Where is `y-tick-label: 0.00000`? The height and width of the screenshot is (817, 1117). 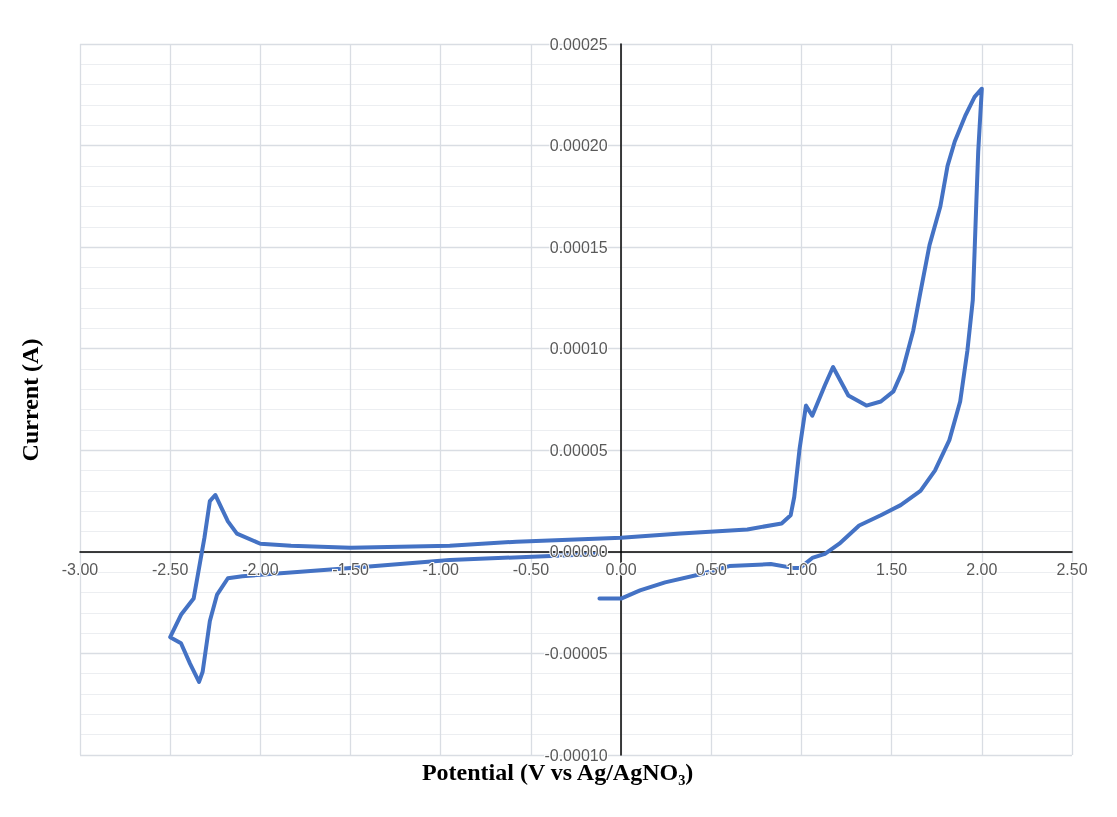 y-tick-label: 0.00000 is located at coordinates (578, 552).